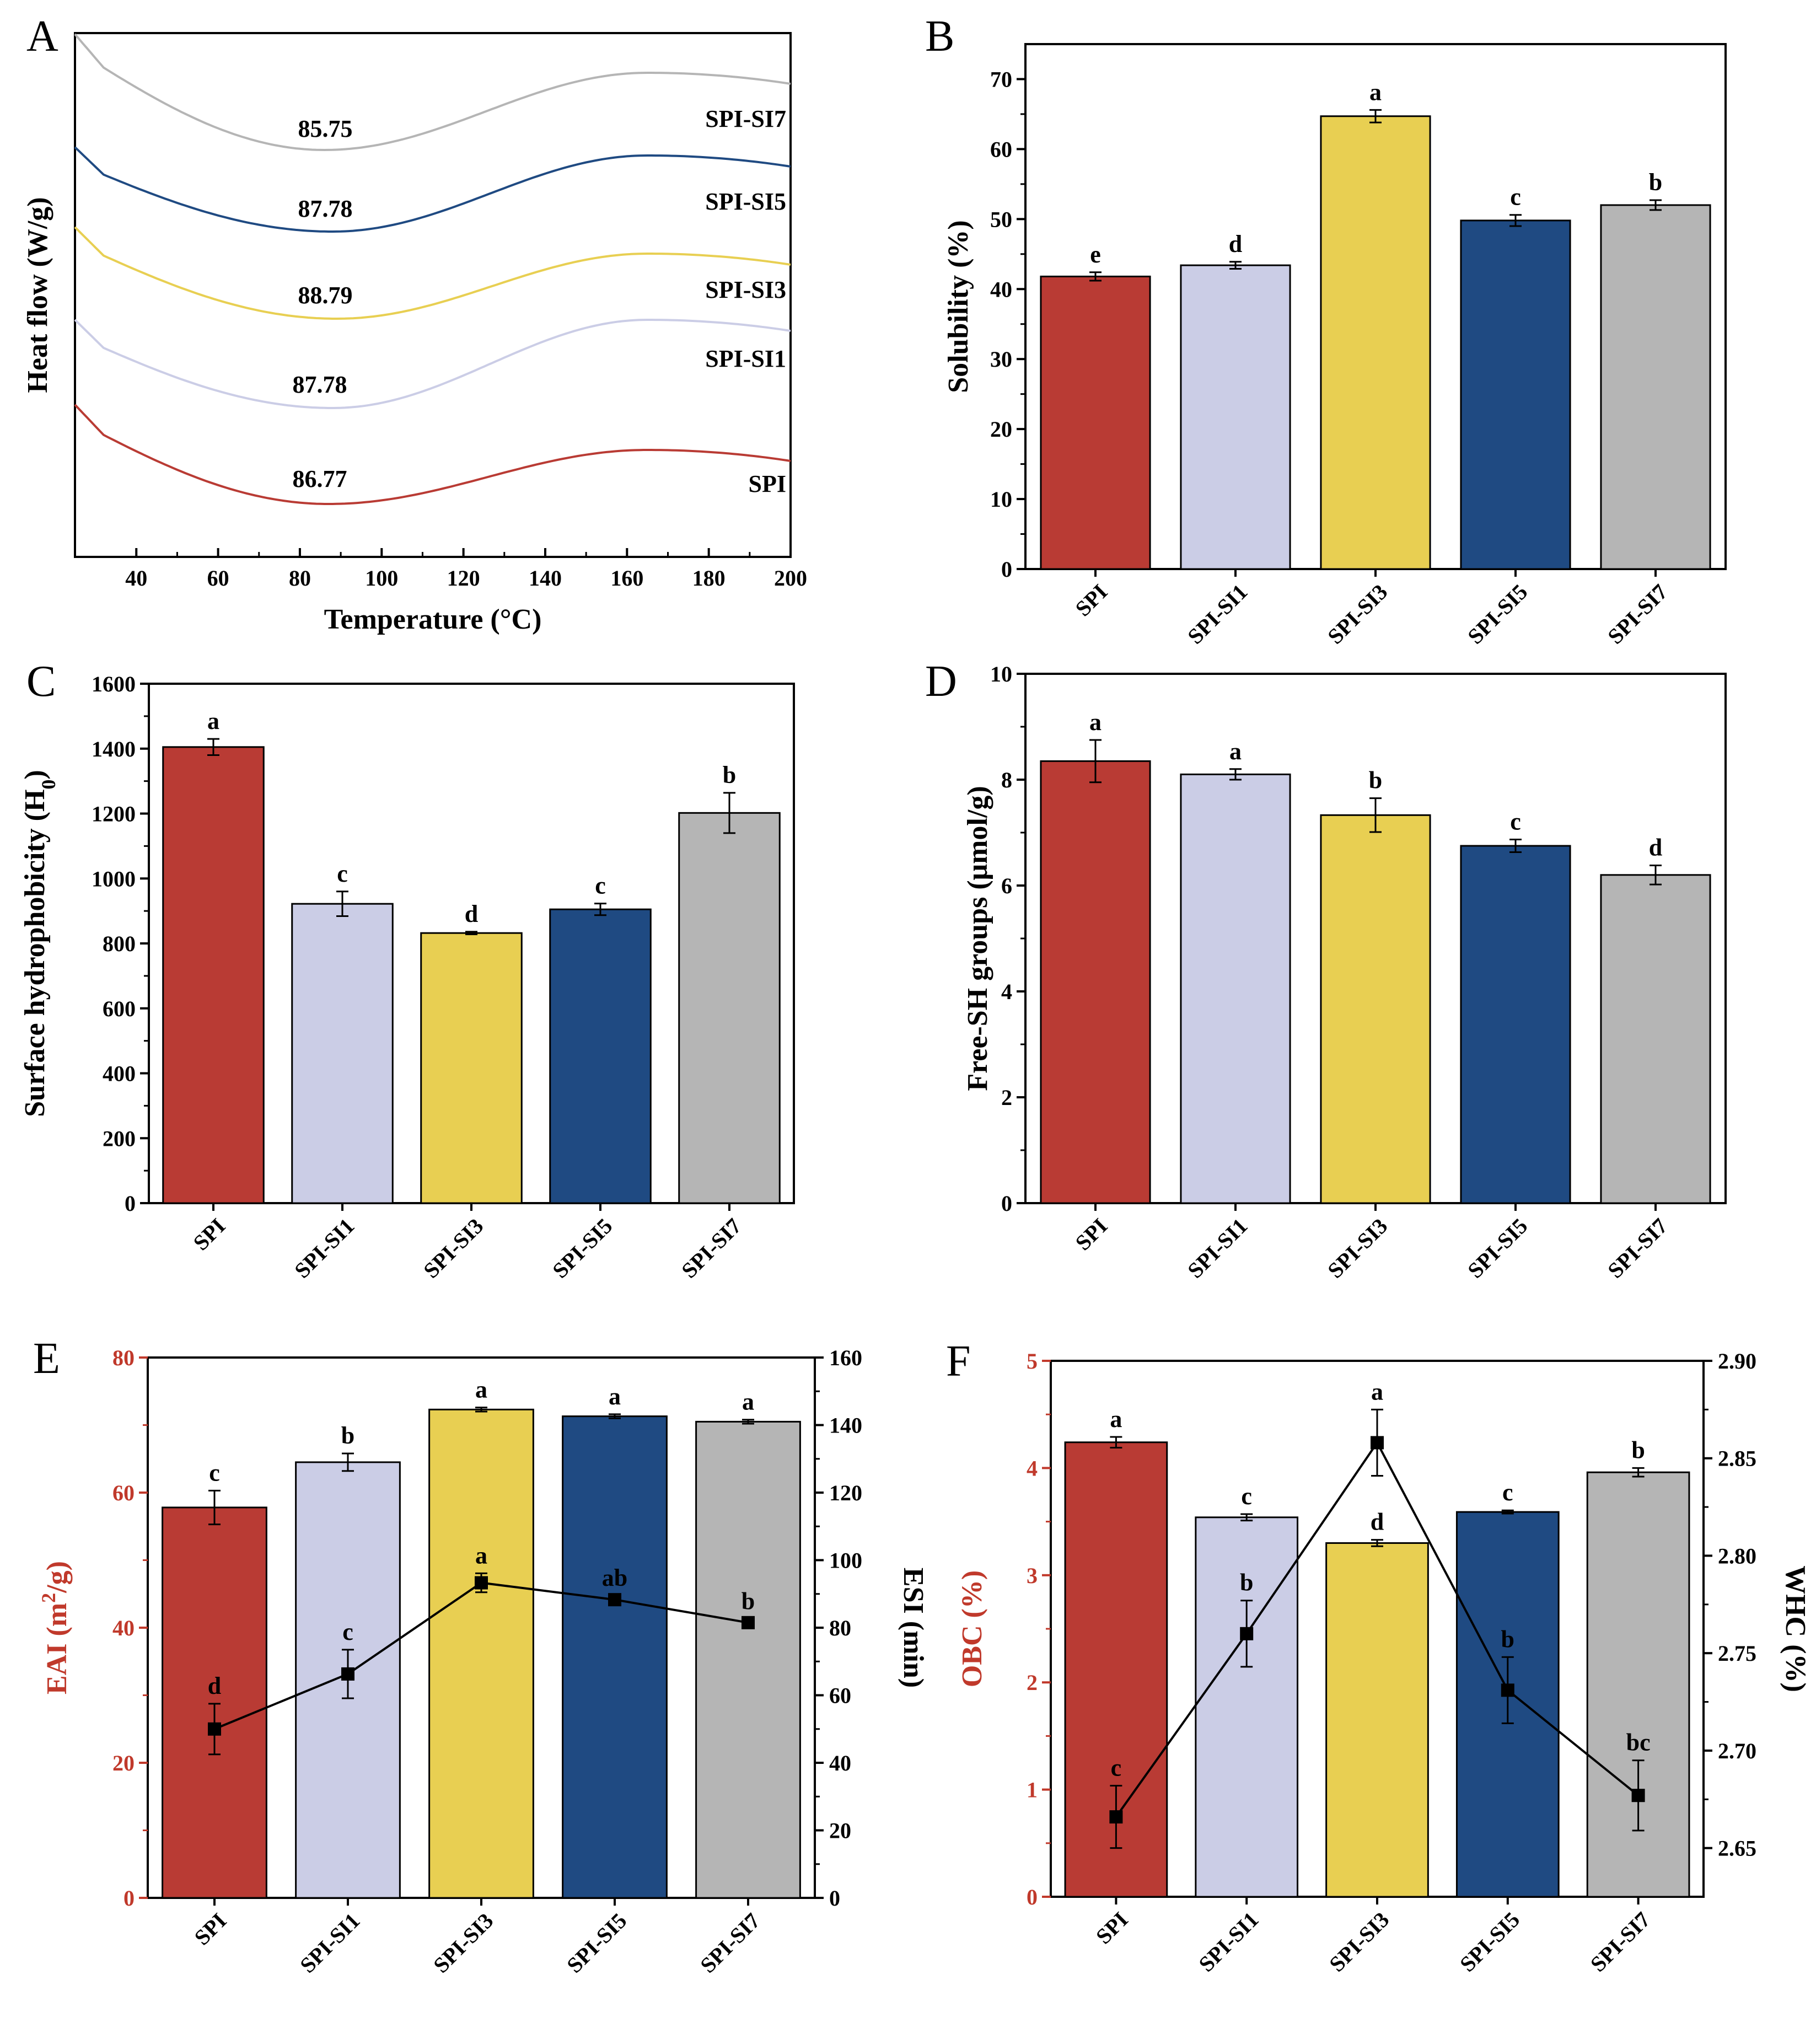 The image size is (1816, 2044). What do you see at coordinates (972, 1628) in the screenshot?
I see `y-axis-label-left: OBC (%)` at bounding box center [972, 1628].